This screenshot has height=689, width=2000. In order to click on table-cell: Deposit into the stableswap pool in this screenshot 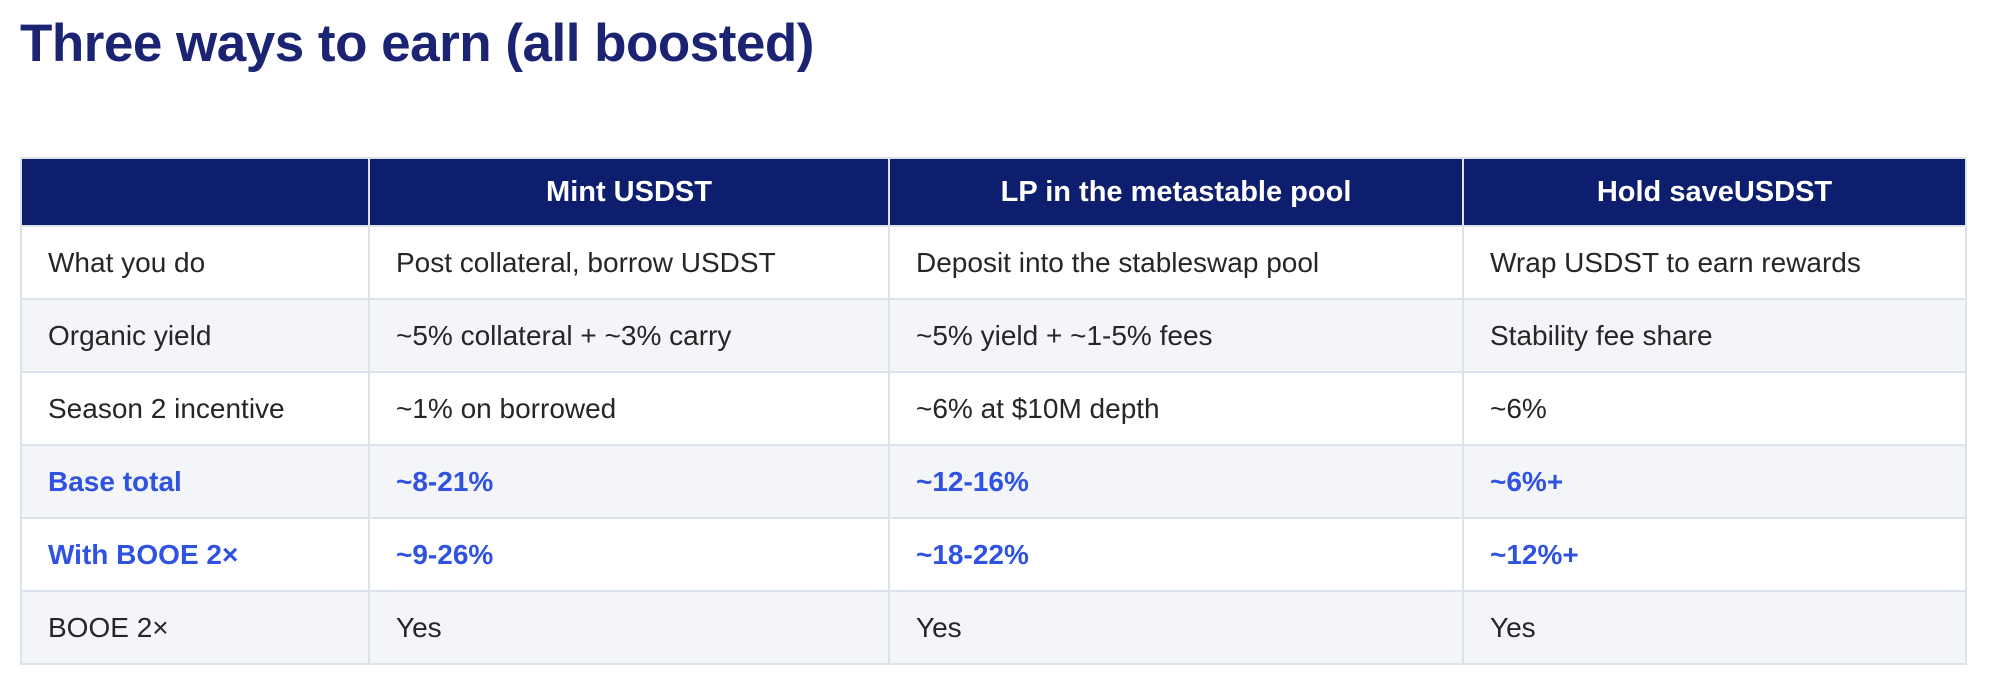, I will do `click(1176, 262)`.